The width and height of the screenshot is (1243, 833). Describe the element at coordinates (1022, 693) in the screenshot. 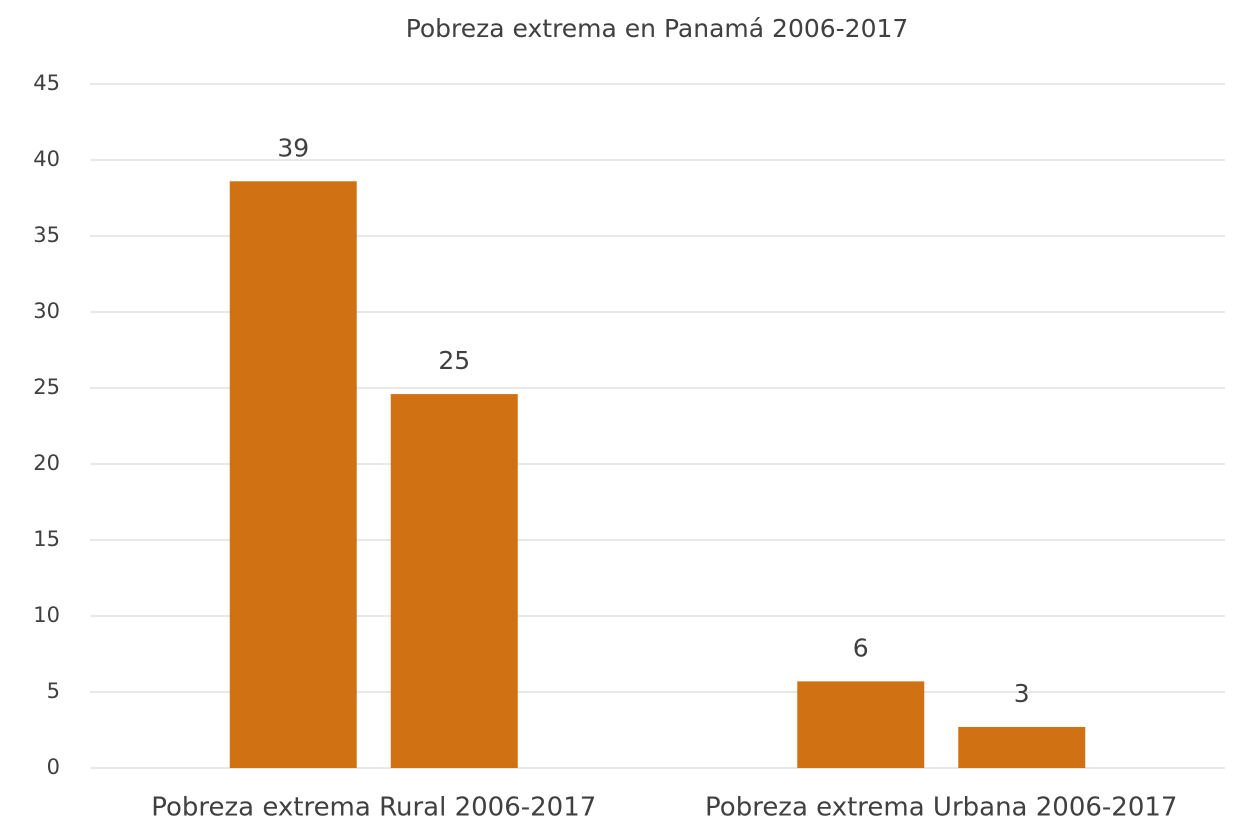

I see `value-label: 3` at that location.